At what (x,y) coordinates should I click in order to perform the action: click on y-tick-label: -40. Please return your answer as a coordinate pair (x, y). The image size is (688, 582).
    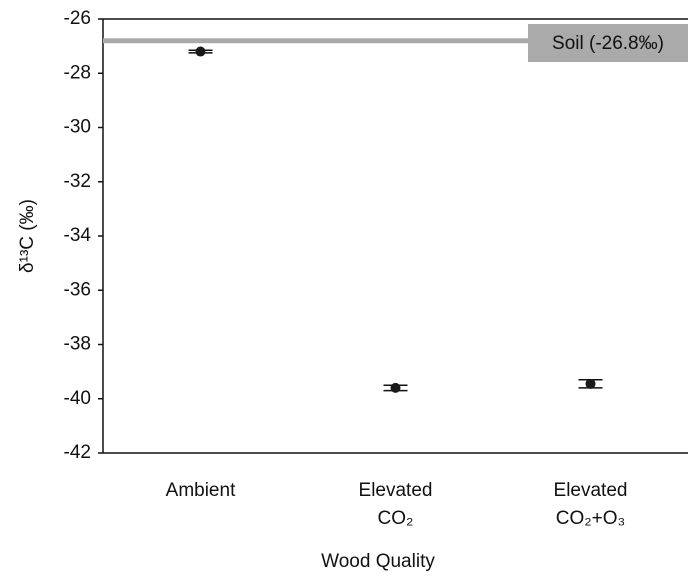
    Looking at the image, I should click on (77, 398).